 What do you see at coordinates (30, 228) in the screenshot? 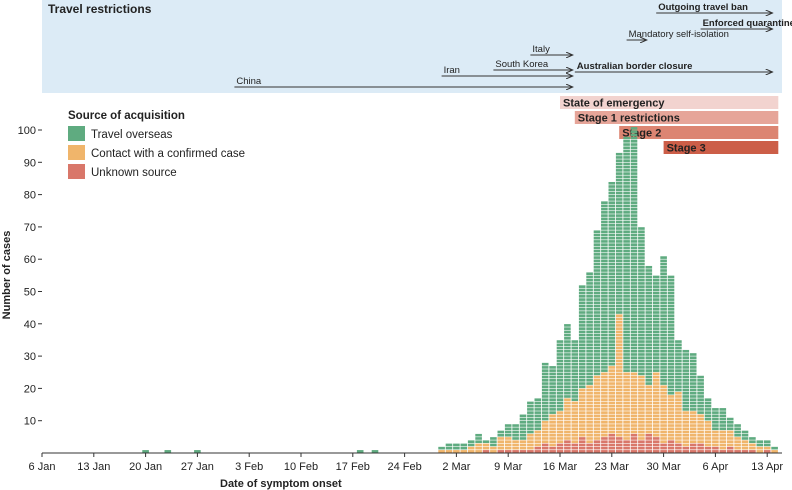
I see `y-tick-label: 70` at bounding box center [30, 228].